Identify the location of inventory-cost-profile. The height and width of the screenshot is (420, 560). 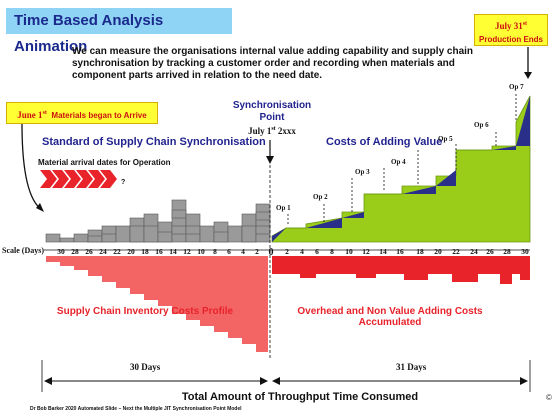
(157, 304).